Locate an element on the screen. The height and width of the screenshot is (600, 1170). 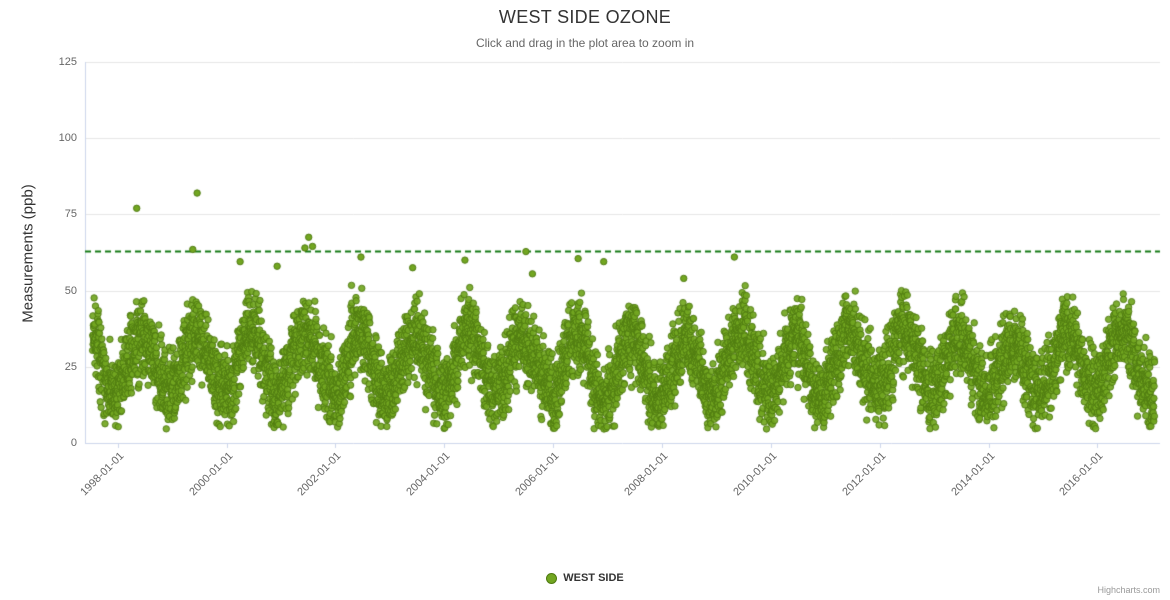
legend-item-west-side: WEST SIDE is located at coordinates (585, 578).